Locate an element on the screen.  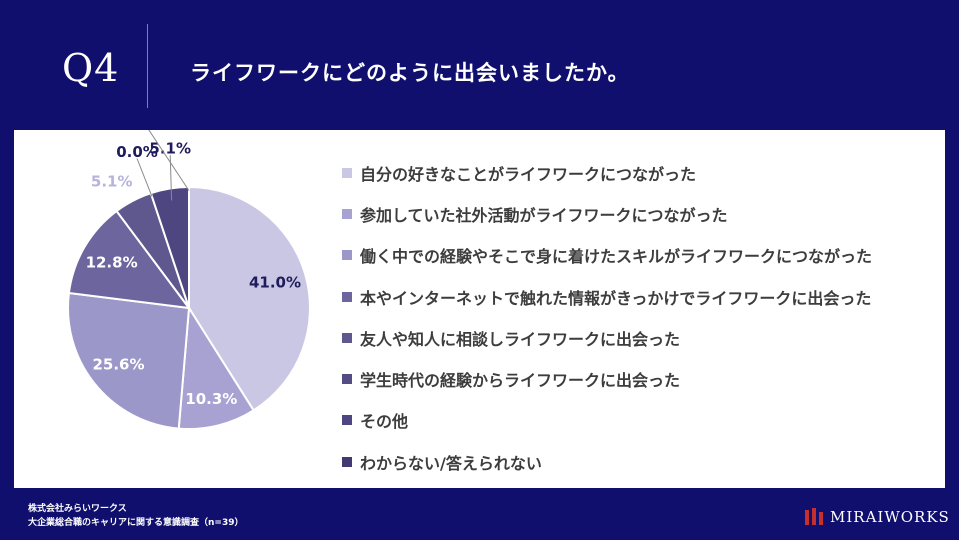
data-label: 12.8% is located at coordinates (112, 263).